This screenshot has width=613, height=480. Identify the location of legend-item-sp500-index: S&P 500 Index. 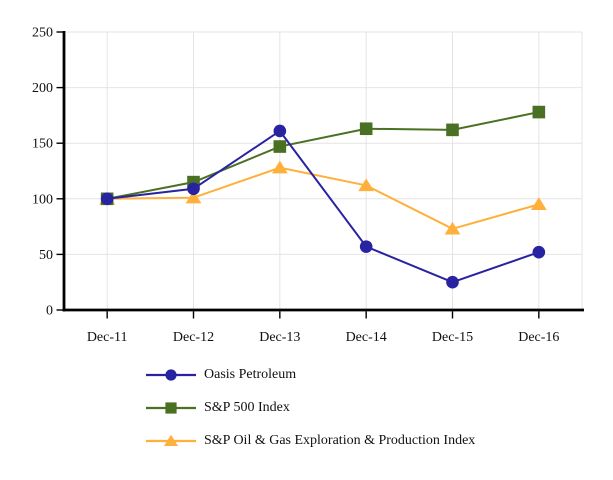
(310, 408).